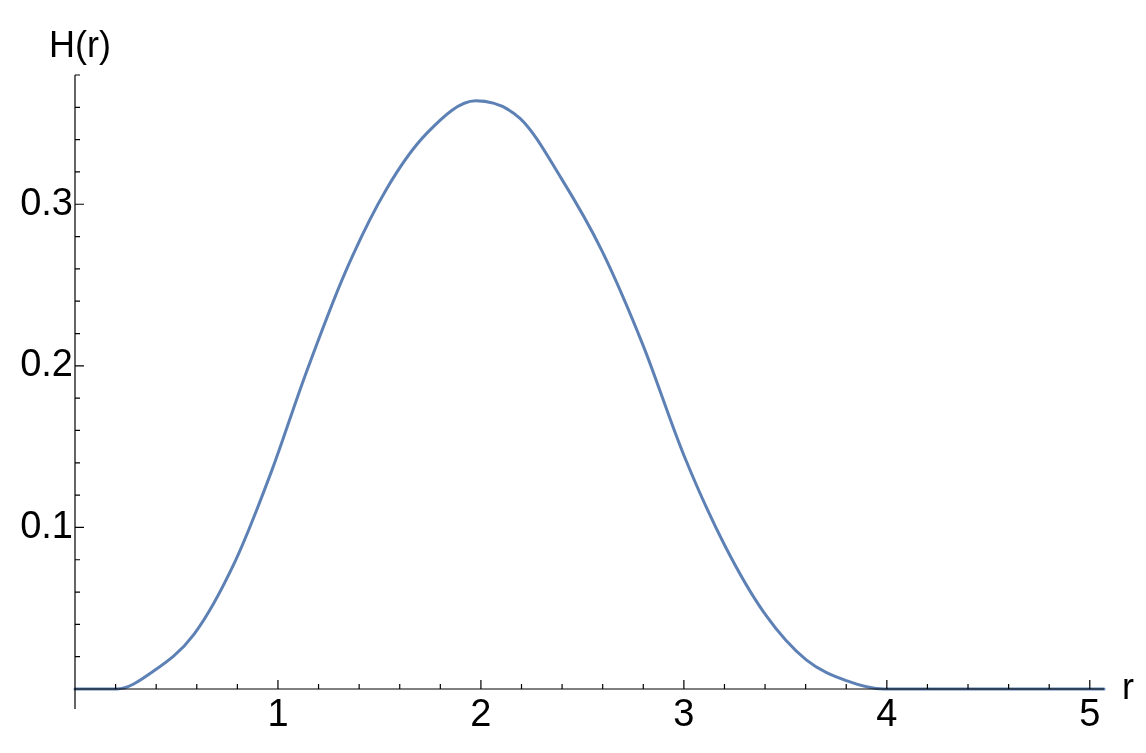 This screenshot has width=1146, height=753. Describe the element at coordinates (80, 44) in the screenshot. I see `y-axis-title: H(r)` at that location.